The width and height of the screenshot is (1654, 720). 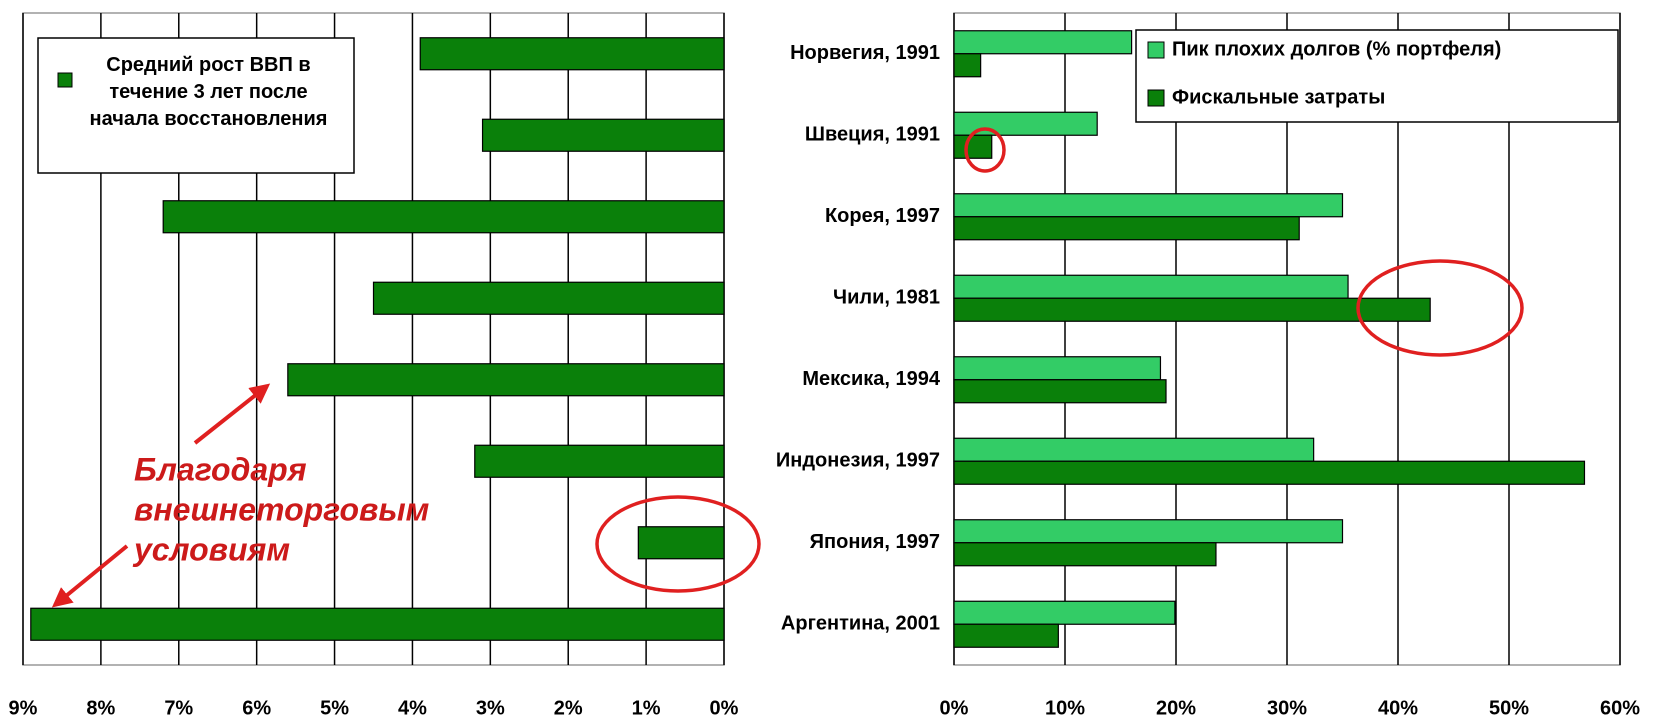 What do you see at coordinates (490, 708) in the screenshot?
I see `x-tick-label: 3%` at bounding box center [490, 708].